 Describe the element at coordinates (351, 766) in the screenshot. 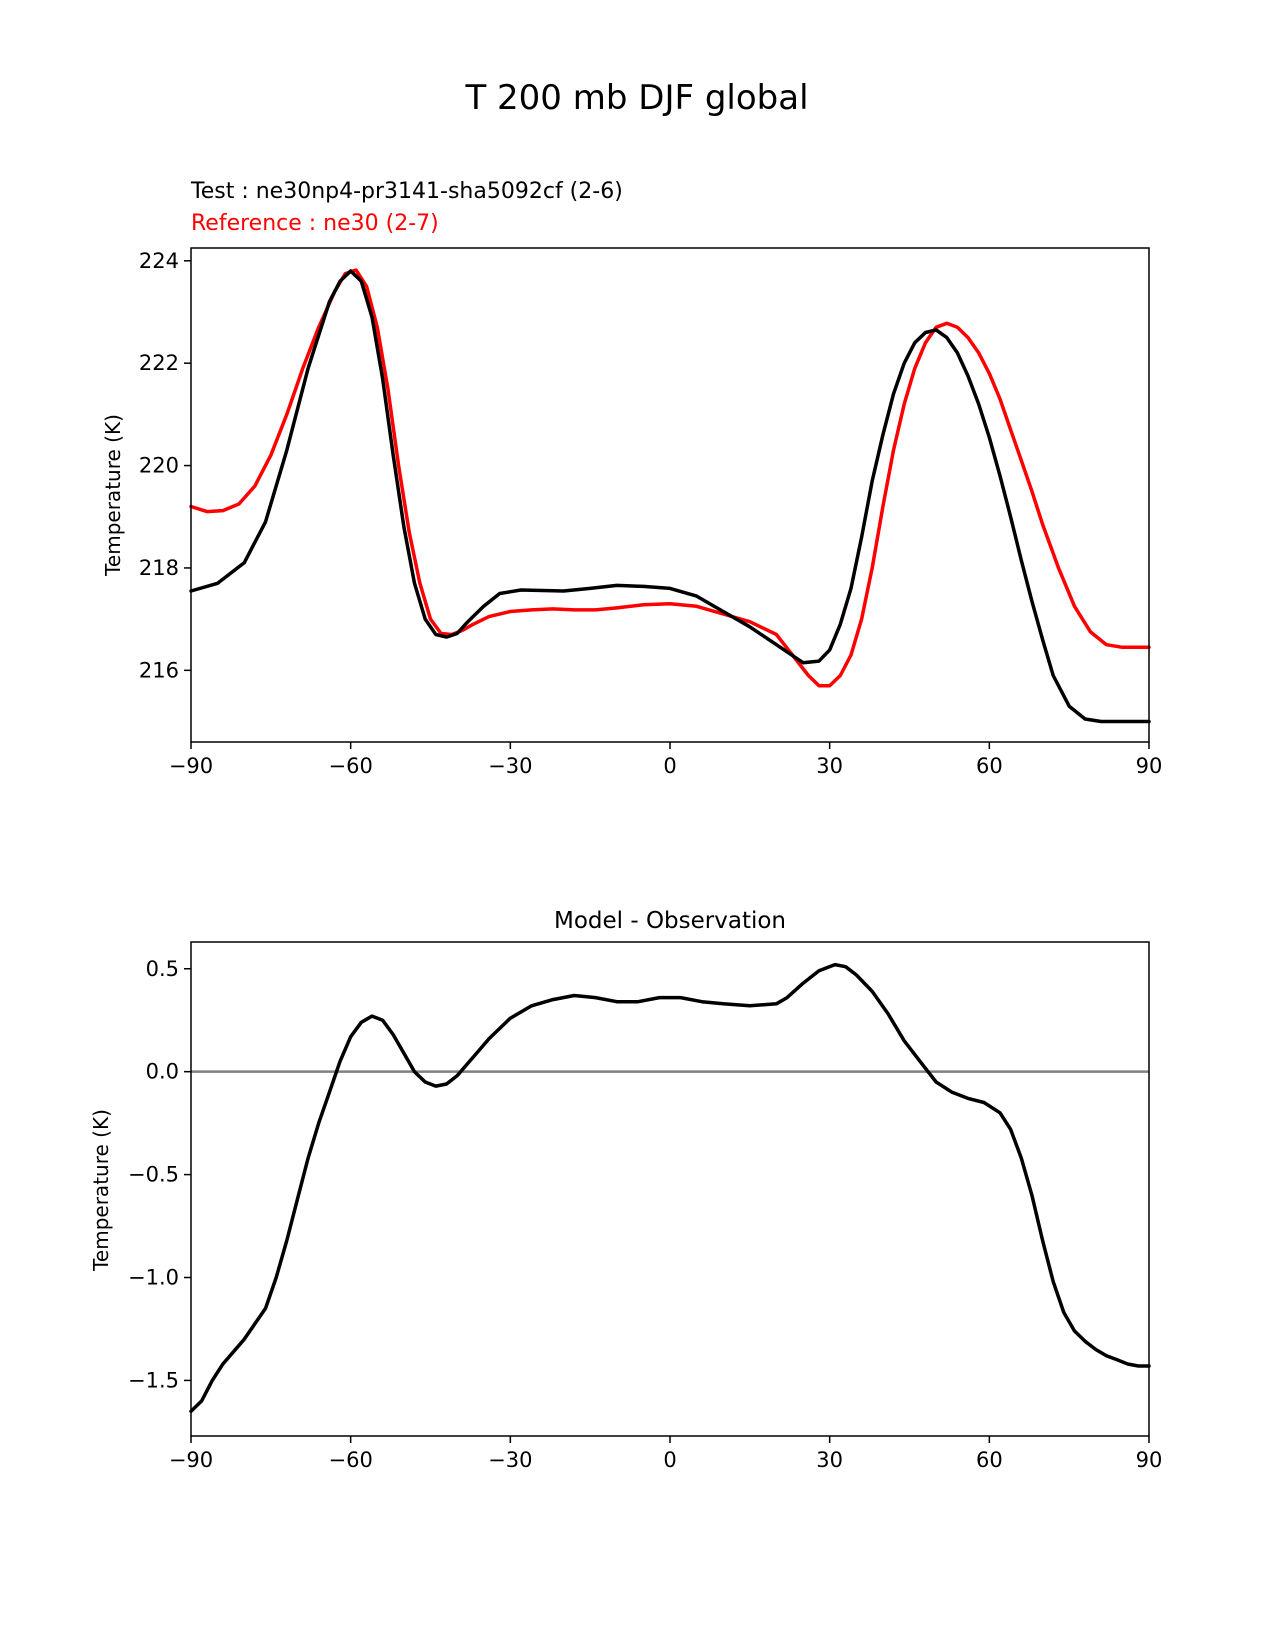

I see `top-x-tick-label: −60` at that location.